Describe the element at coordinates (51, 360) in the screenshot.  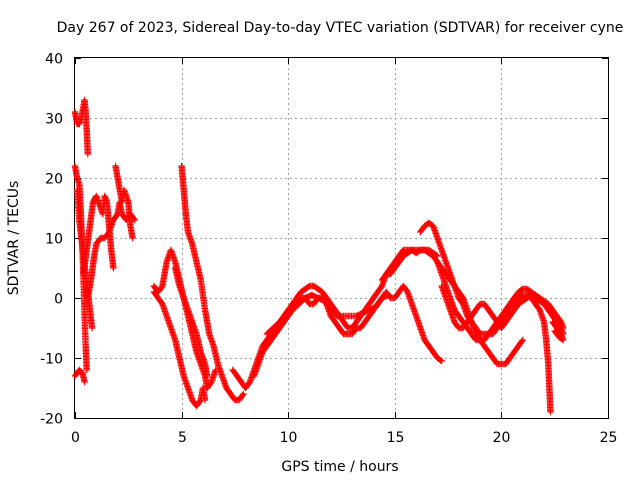
I see `y-tick-label: -10` at that location.